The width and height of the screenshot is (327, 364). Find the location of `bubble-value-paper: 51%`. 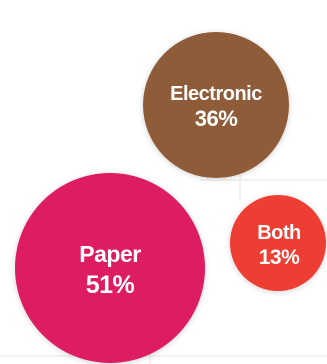

bubble-value-paper: 51% is located at coordinates (110, 285).